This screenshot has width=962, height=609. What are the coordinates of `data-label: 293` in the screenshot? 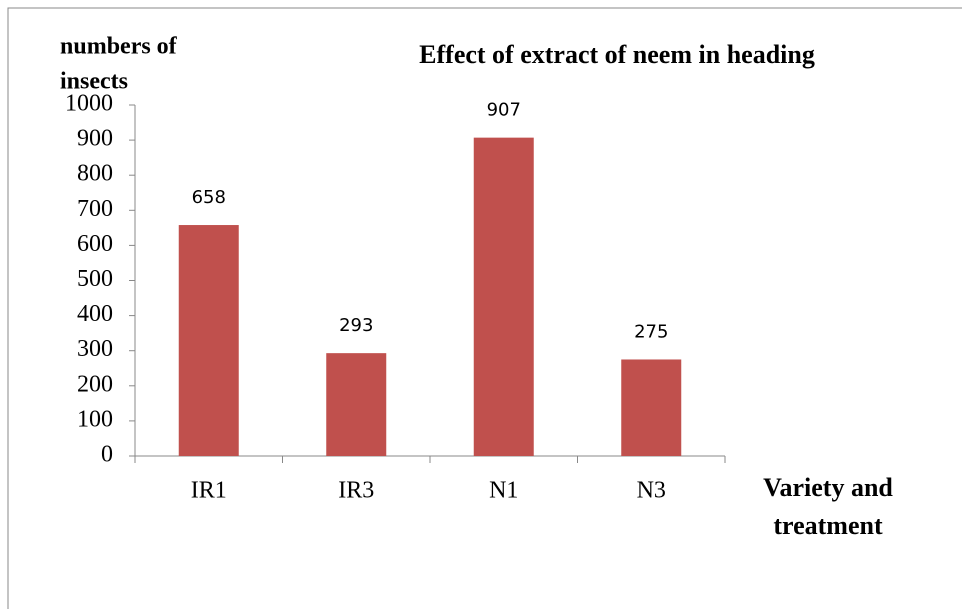 It's located at (356, 325).